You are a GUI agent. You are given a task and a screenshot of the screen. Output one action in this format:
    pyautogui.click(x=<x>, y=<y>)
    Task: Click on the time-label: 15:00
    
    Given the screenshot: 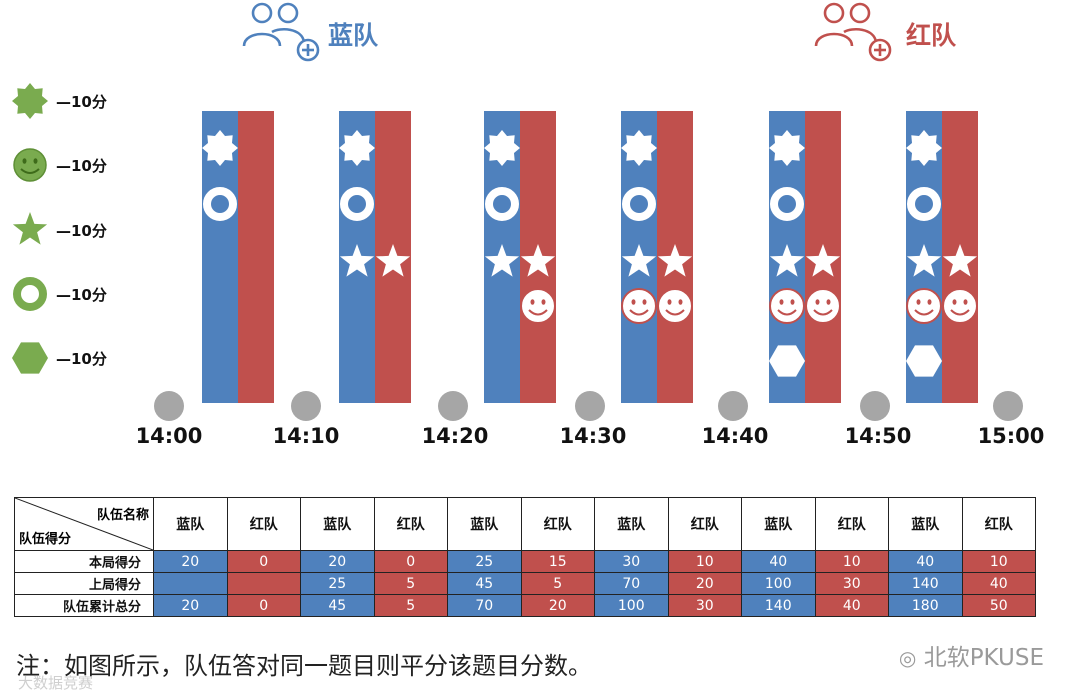 What is the action you would take?
    pyautogui.click(x=1011, y=436)
    